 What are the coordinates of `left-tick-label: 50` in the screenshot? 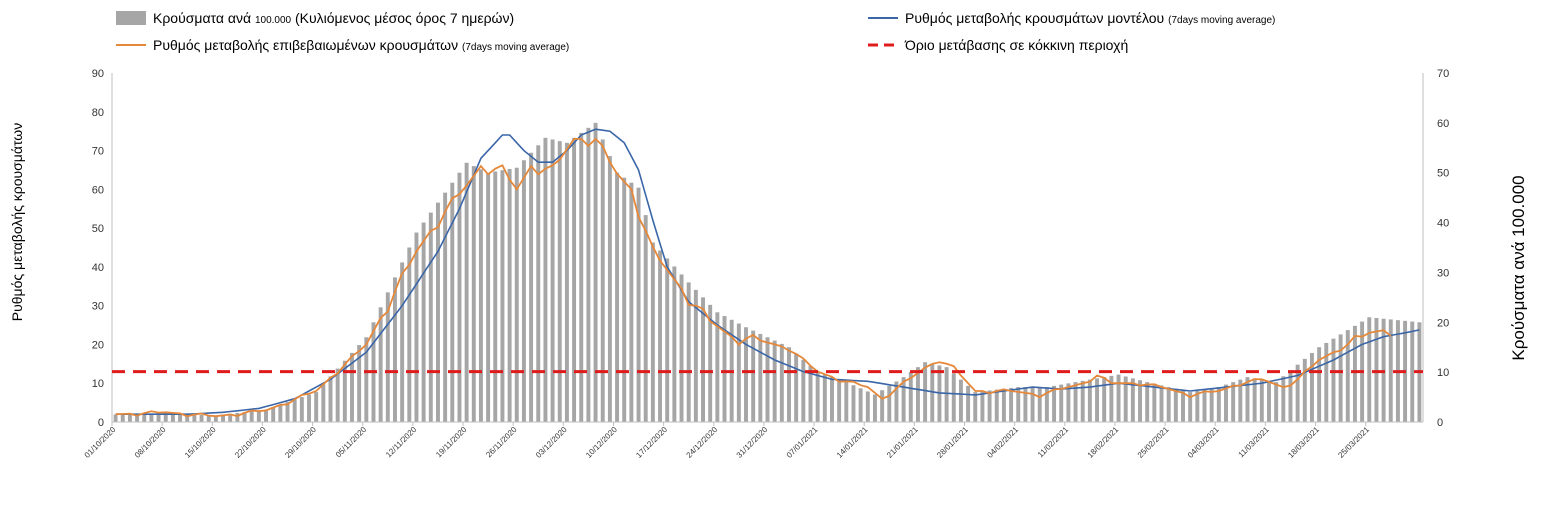 It's located at (98, 229).